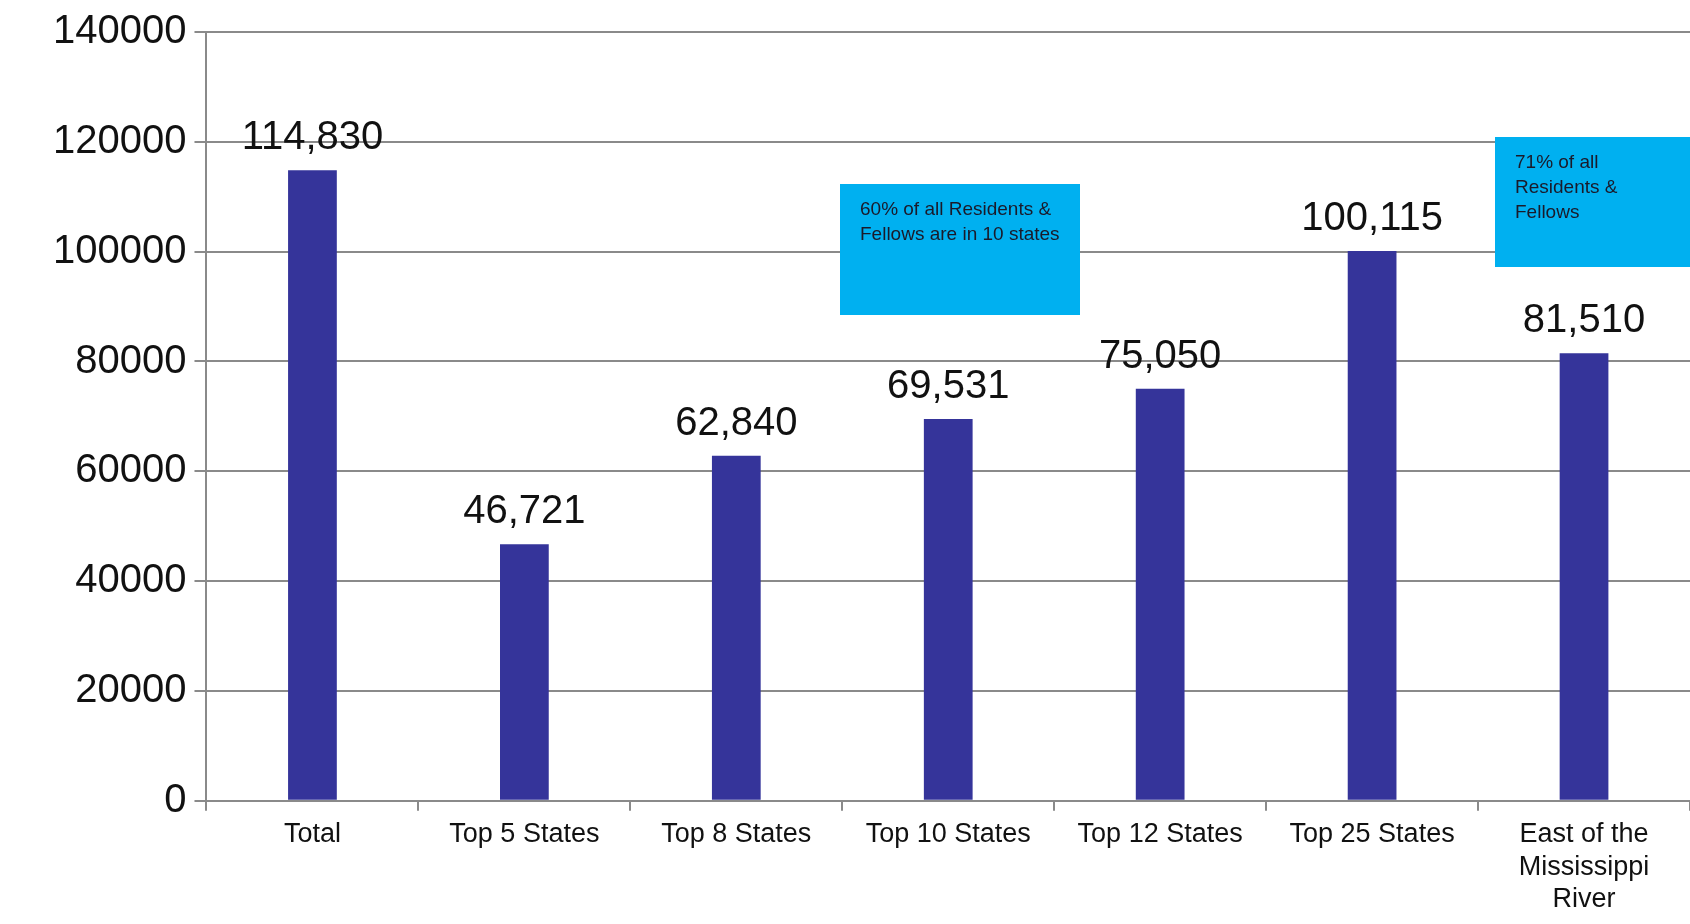  I want to click on y-tick-label: 140000, so click(119, 29).